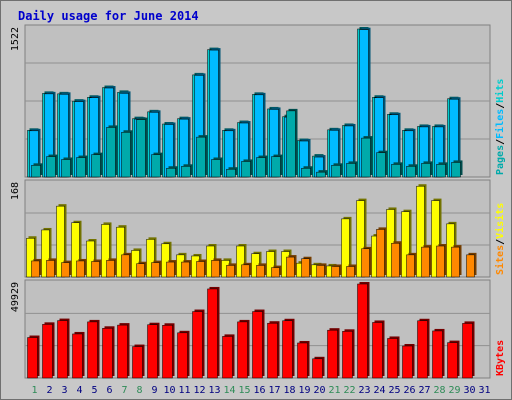  What do you see at coordinates (94, 390) in the screenshot?
I see `day-label-5: 5` at bounding box center [94, 390].